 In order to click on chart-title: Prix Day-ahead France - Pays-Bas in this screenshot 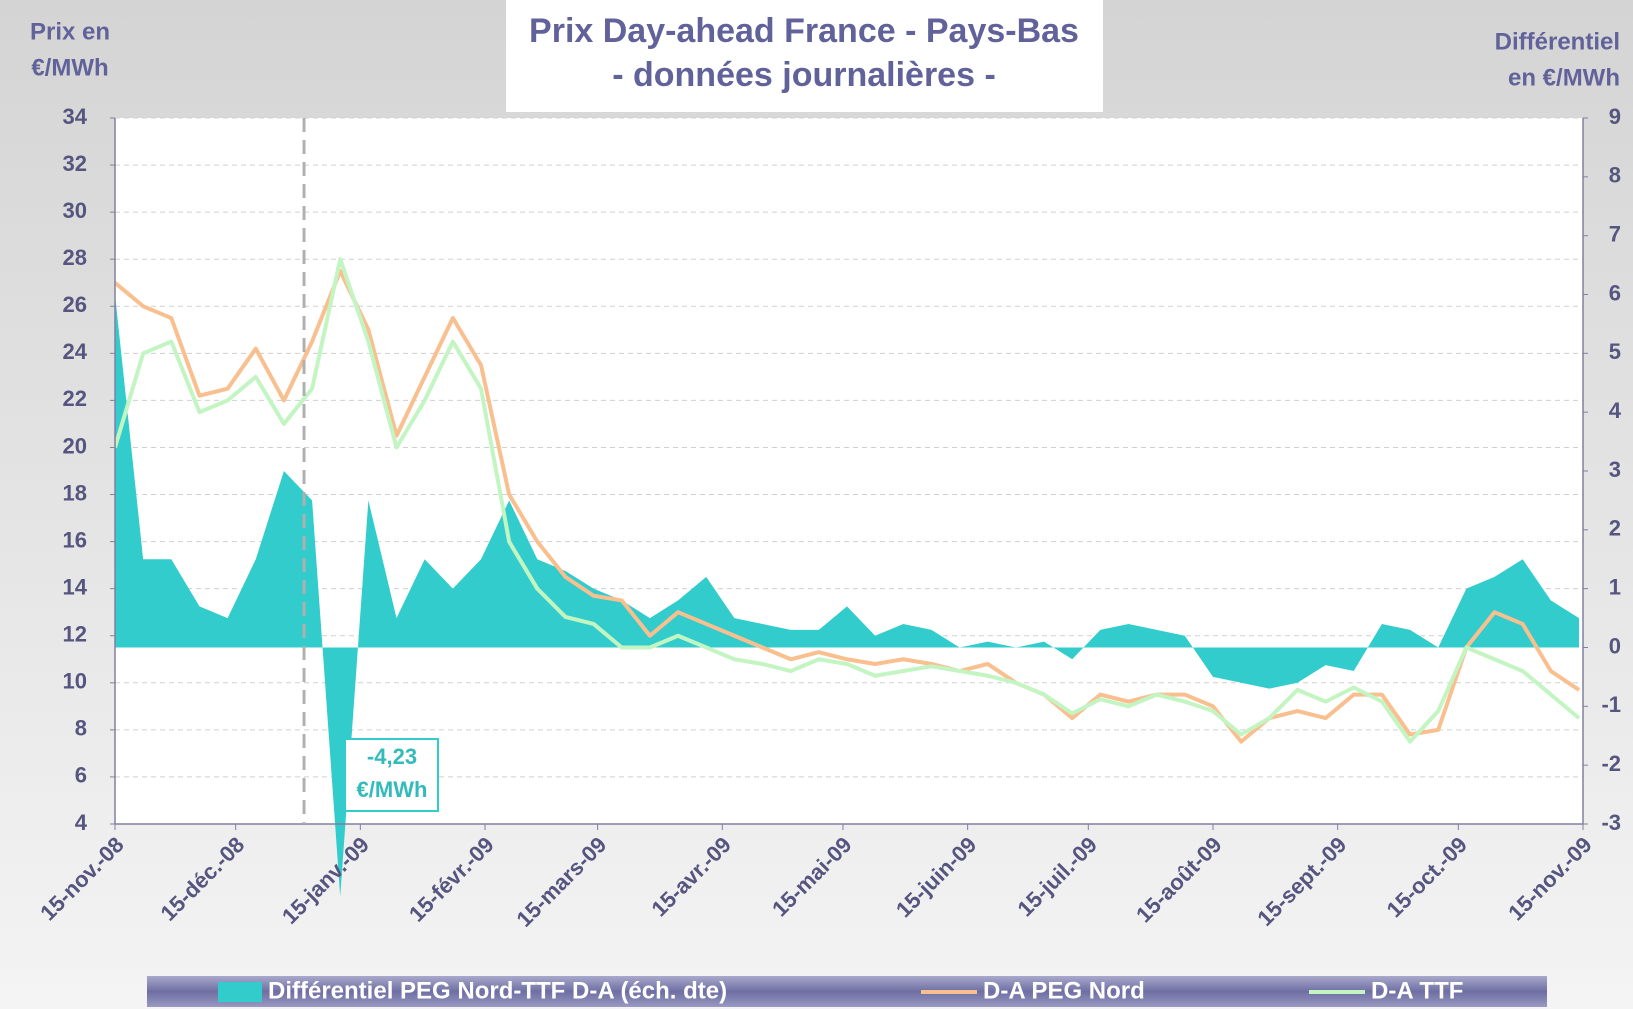, I will do `click(804, 31)`.